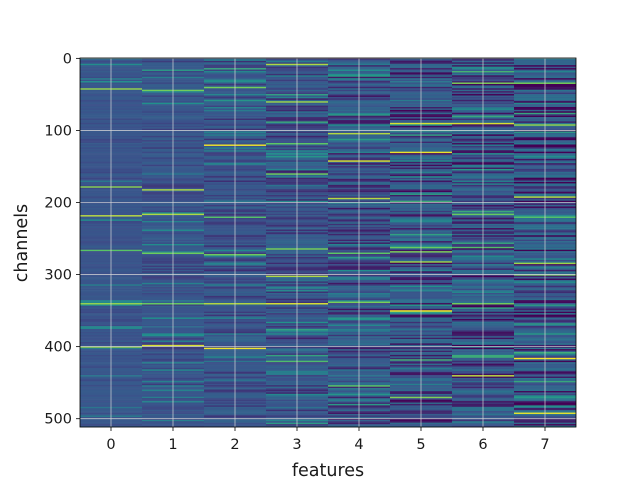 The image size is (640, 480). Describe the element at coordinates (482, 445) in the screenshot. I see `x-tick-label: 6` at that location.